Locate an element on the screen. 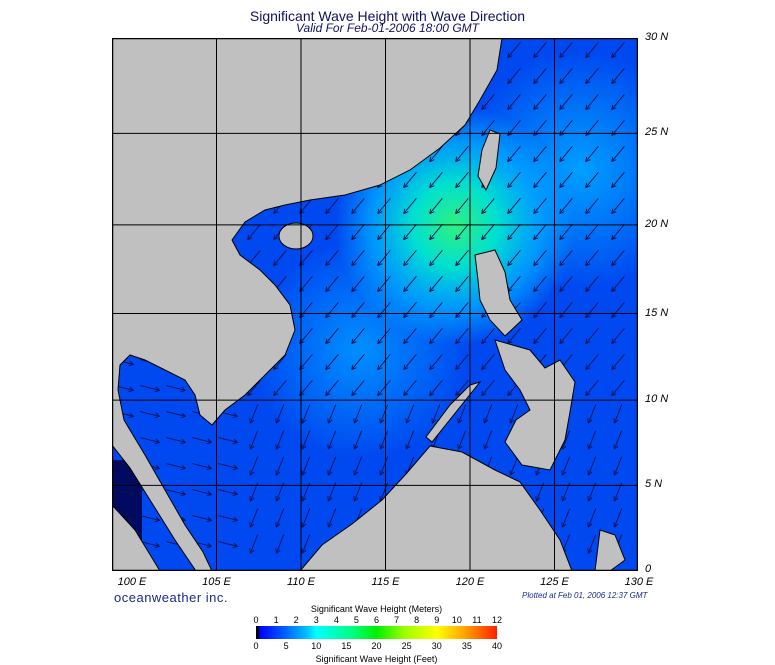 The width and height of the screenshot is (775, 665). latitude-label: 20 N is located at coordinates (657, 223).